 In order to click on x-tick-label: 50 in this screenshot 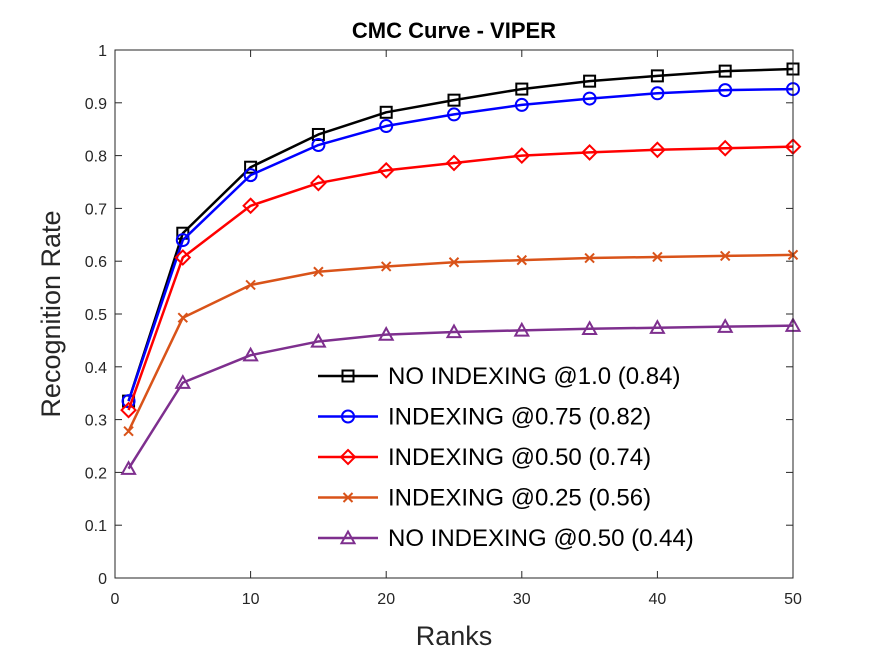, I will do `click(793, 599)`.